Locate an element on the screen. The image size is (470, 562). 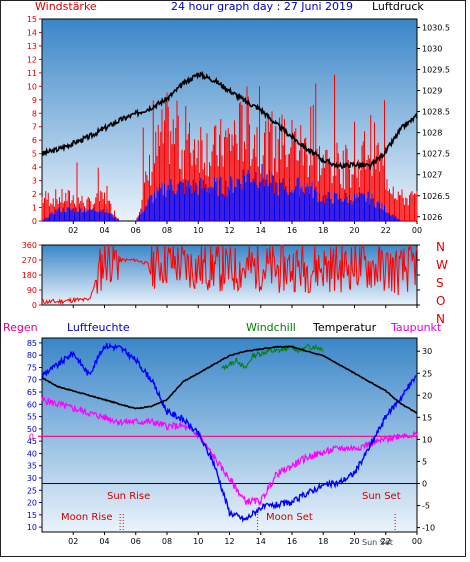
direction-label-w: W is located at coordinates (442, 265).